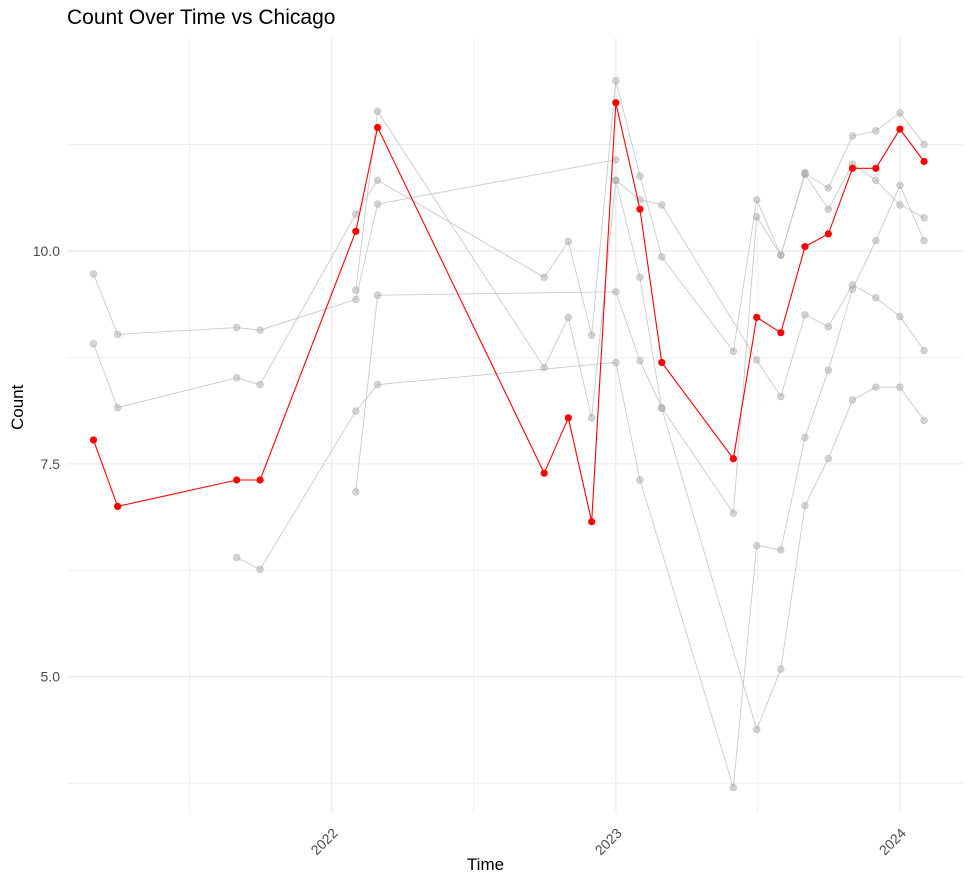 Image resolution: width=971 pixels, height=887 pixels. What do you see at coordinates (201, 17) in the screenshot?
I see `chart-title: Count Over Time vs Chicago` at bounding box center [201, 17].